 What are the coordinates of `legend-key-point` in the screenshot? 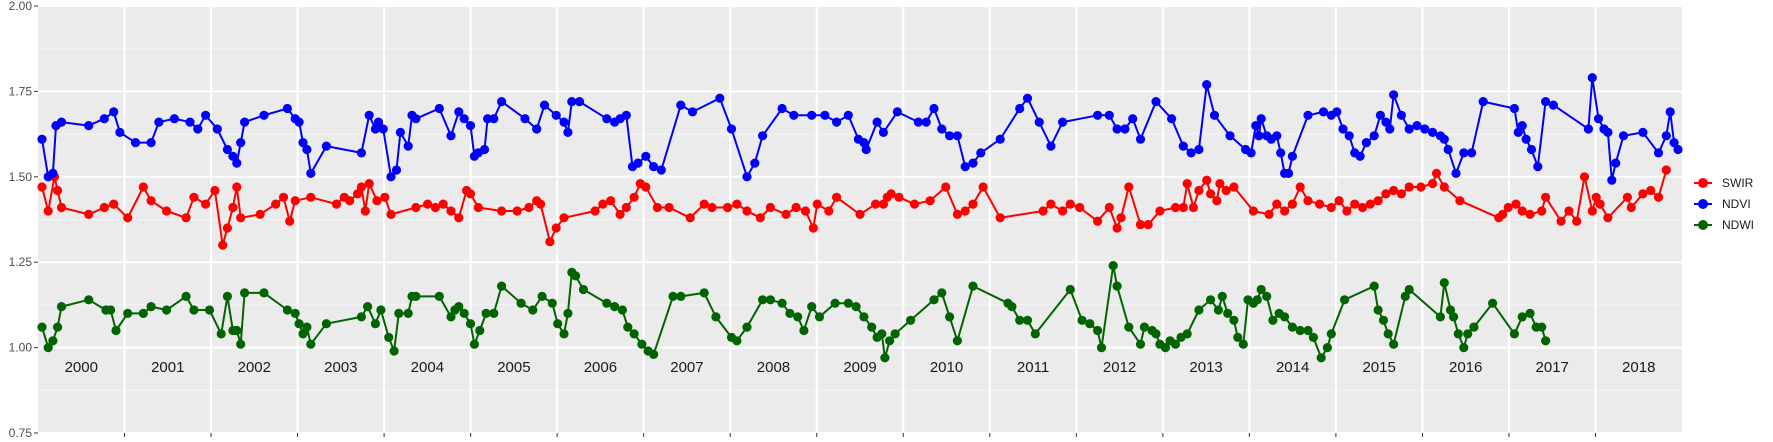 It's located at (1703, 183).